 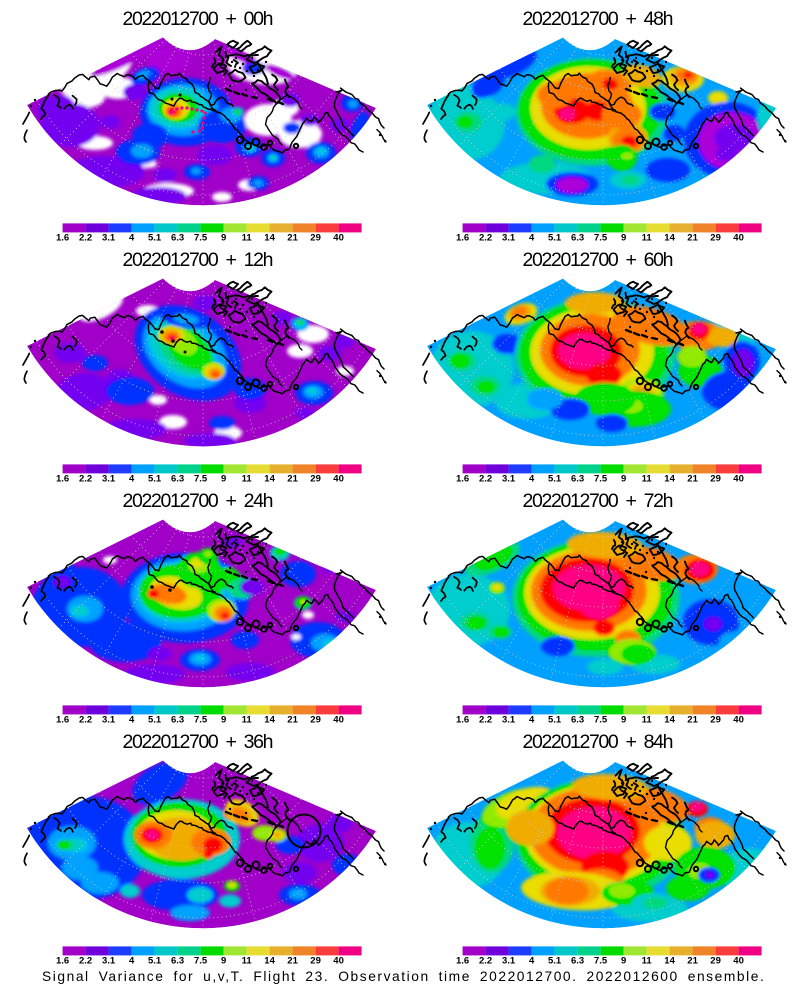 What do you see at coordinates (198, 260) in the screenshot?
I see `svg-text: 2022012700 + 12h` at bounding box center [198, 260].